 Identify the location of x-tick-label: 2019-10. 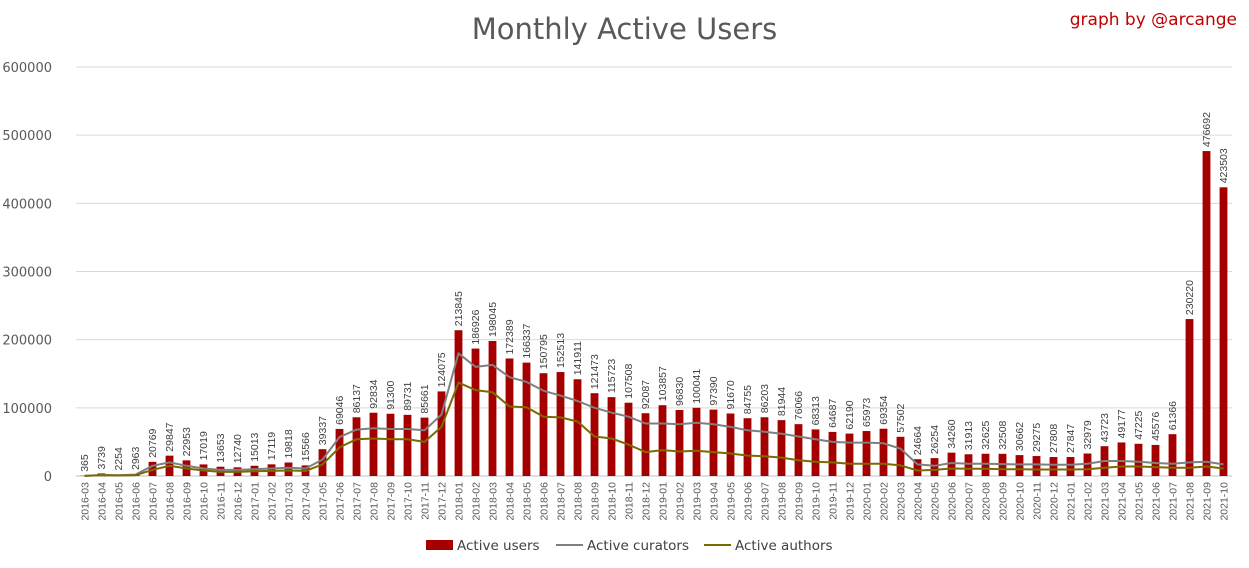
(817, 501).